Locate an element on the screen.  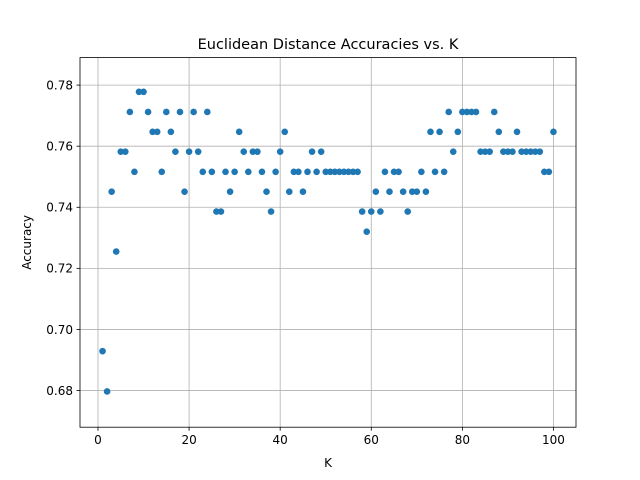
y-tick-label: 0.70 is located at coordinates (59, 330).